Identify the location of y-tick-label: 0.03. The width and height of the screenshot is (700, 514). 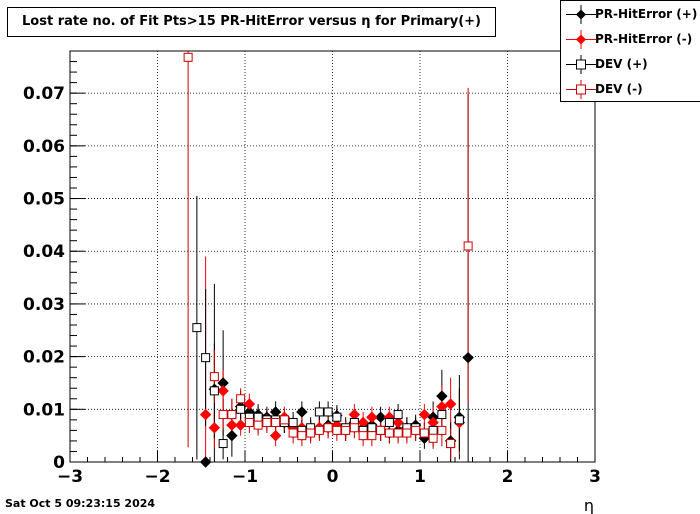
(44, 305).